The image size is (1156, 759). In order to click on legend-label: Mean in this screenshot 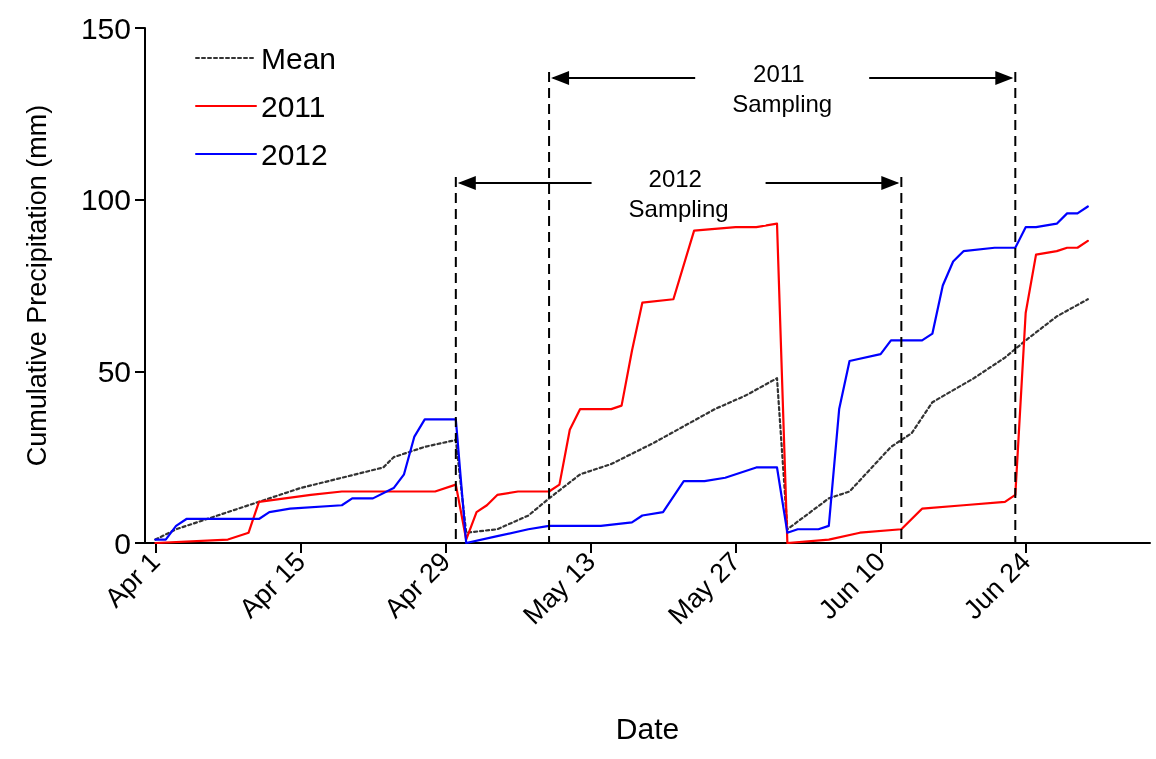, I will do `click(299, 58)`.